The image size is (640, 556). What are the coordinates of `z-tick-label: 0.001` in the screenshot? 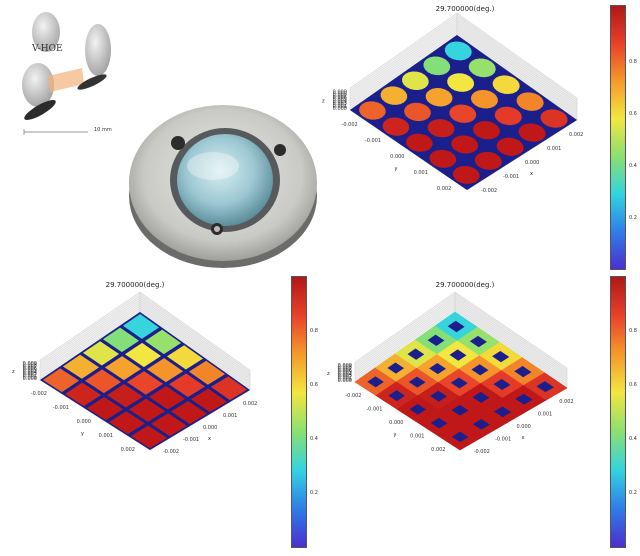 It's located at (340, 107).